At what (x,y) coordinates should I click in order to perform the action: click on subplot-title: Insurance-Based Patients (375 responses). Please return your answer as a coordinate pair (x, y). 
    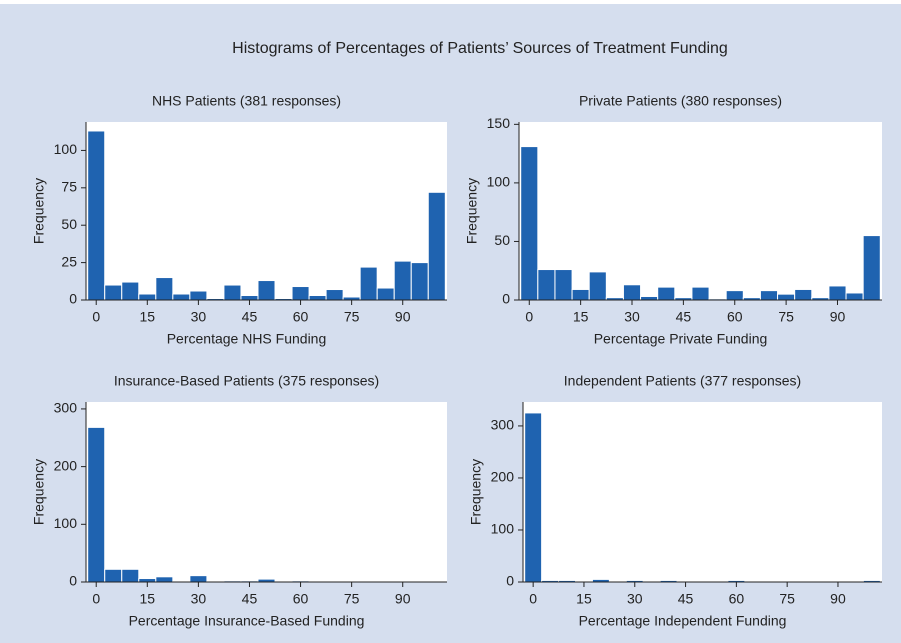
    Looking at the image, I should click on (246, 381).